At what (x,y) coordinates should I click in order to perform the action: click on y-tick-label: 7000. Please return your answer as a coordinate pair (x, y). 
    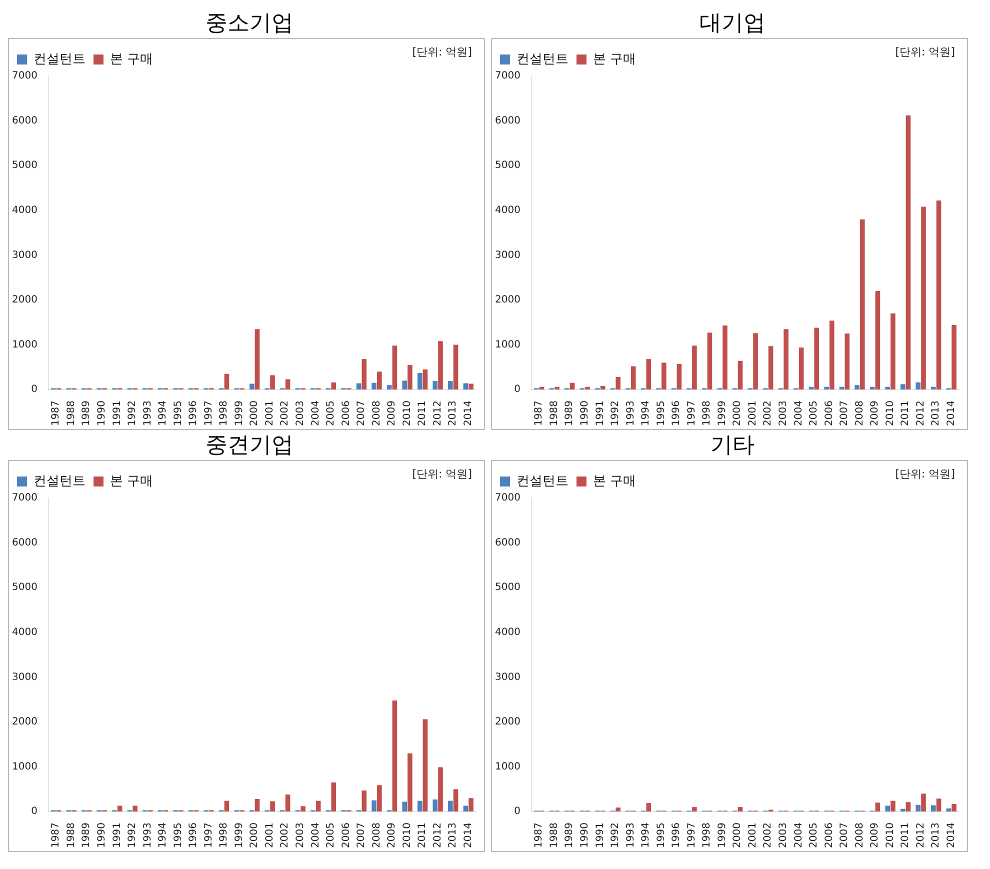
    Looking at the image, I should click on (25, 498).